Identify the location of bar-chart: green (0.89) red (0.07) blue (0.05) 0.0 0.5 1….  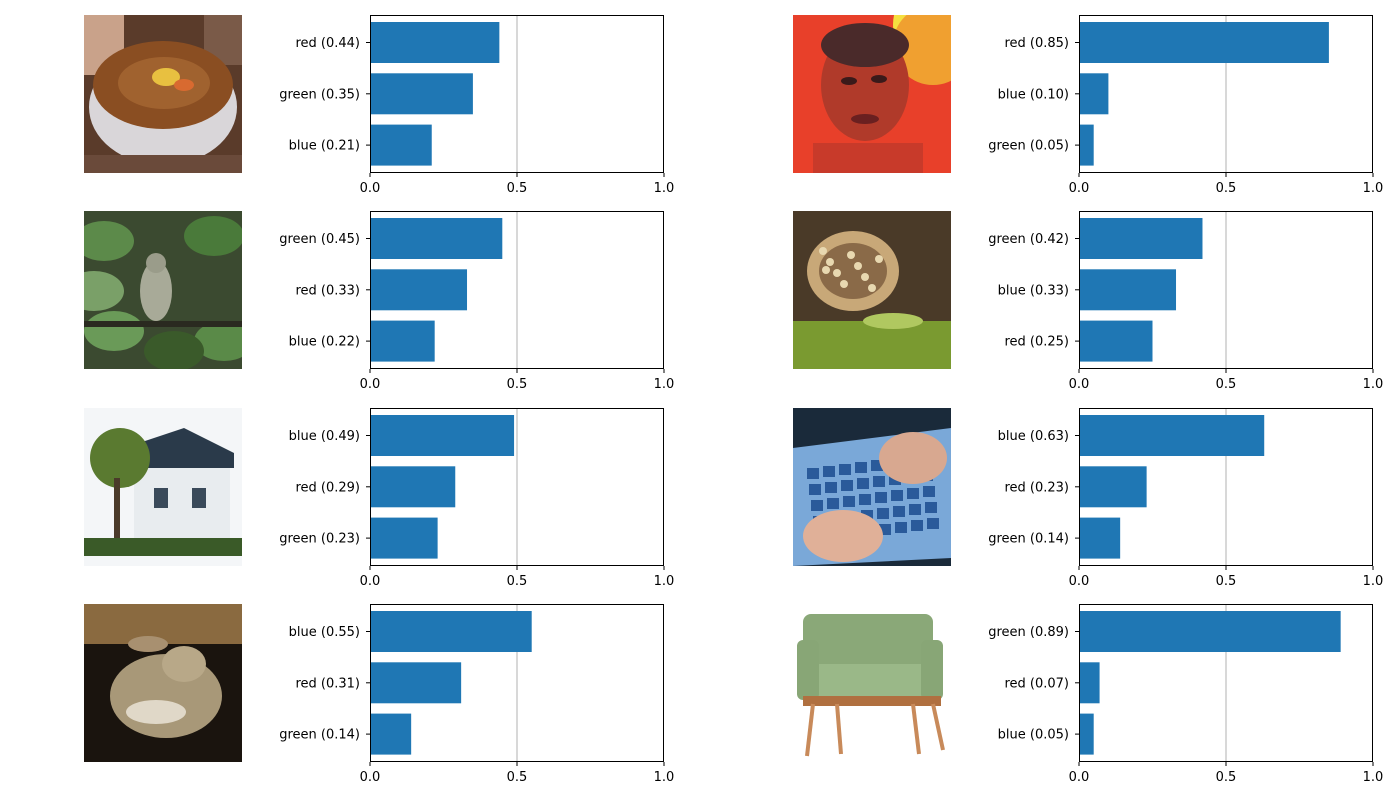
(1185, 696).